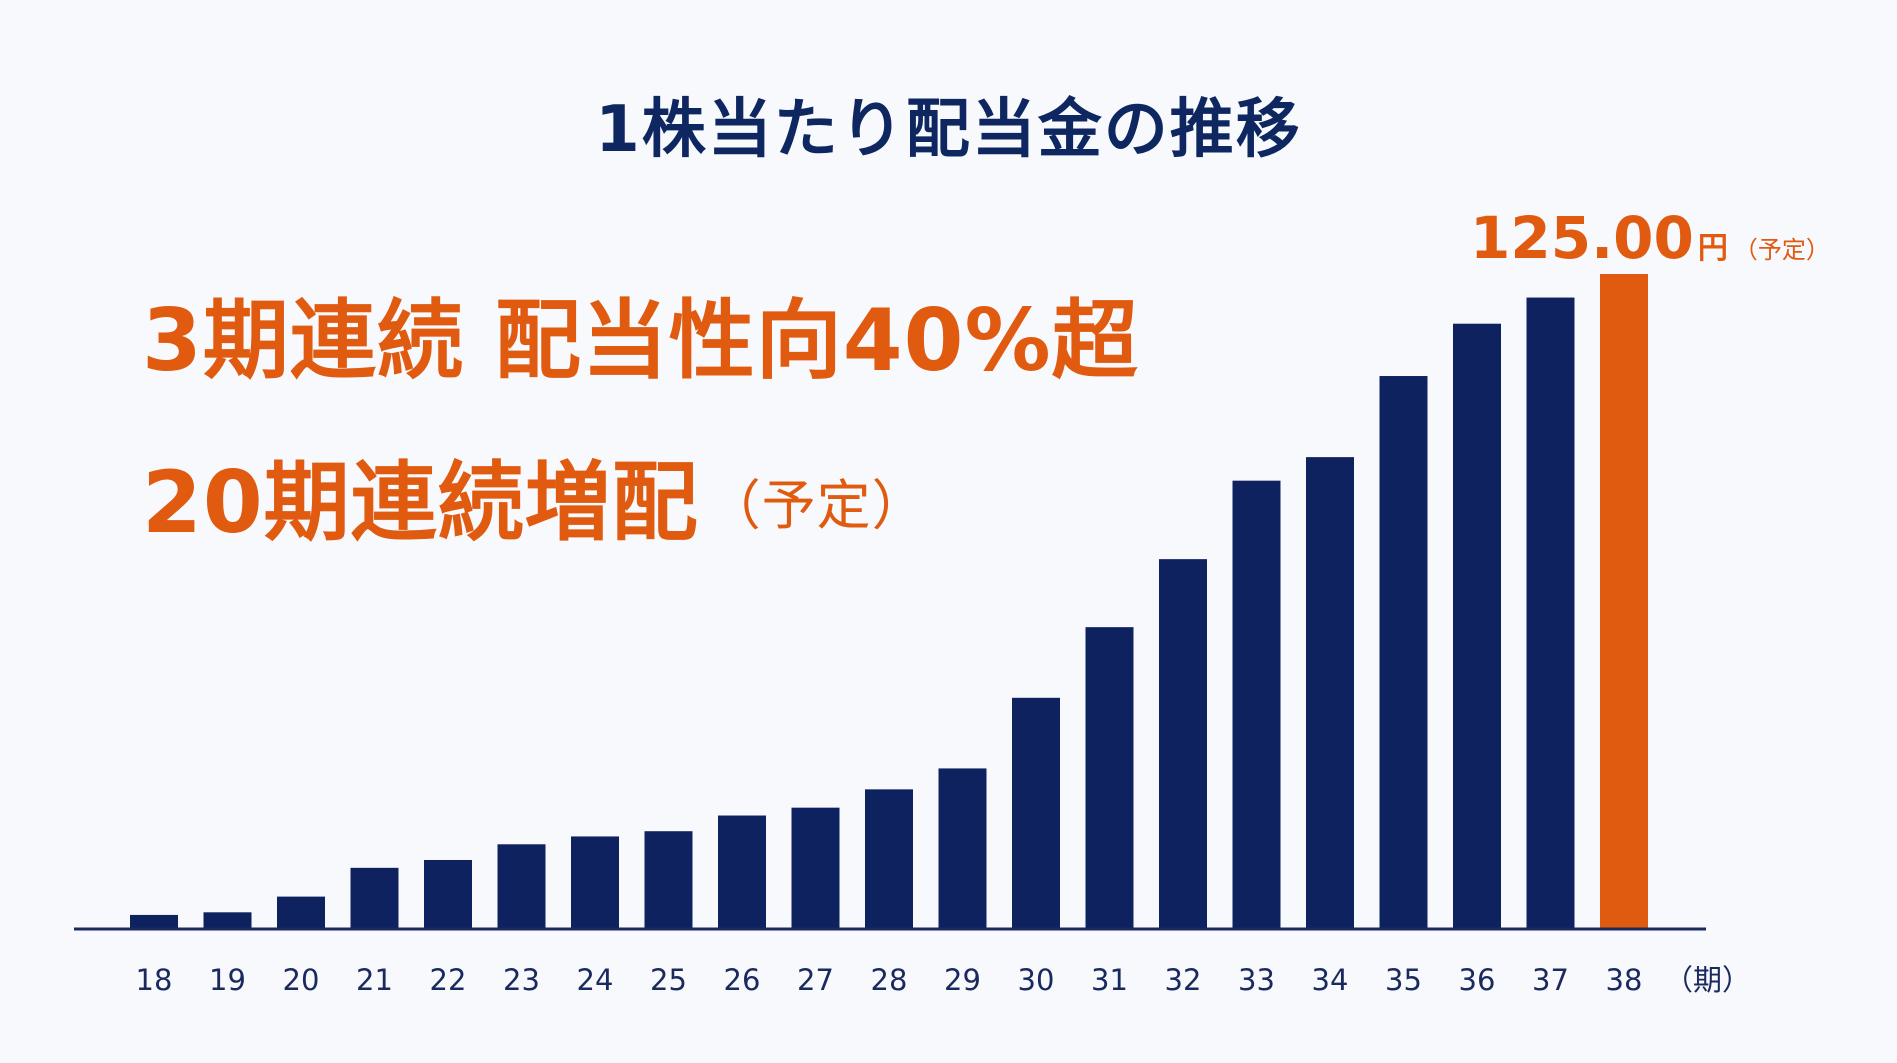  I want to click on x-tick-18: 18, so click(154, 980).